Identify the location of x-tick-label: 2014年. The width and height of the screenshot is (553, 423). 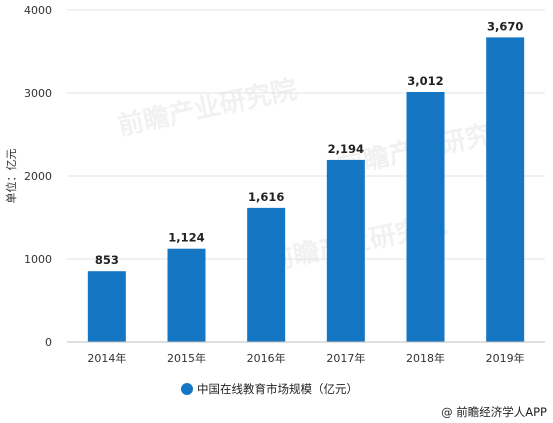
(106, 358).